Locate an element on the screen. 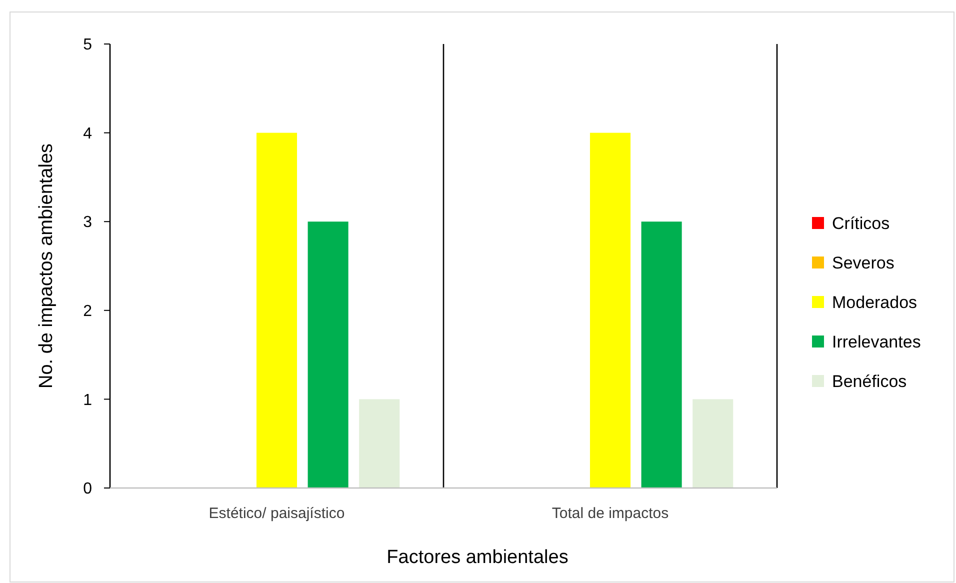 This screenshot has height=583, width=956. y-tick-label: 2 is located at coordinates (87, 311).